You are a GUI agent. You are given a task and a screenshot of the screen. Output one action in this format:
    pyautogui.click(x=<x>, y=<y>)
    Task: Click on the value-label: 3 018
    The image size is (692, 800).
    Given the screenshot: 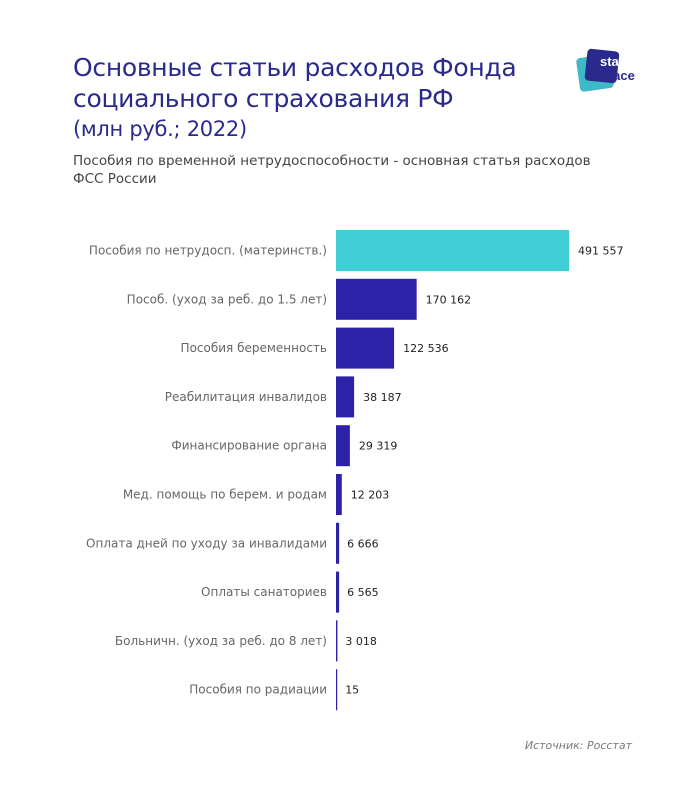 What is the action you would take?
    pyautogui.click(x=361, y=641)
    